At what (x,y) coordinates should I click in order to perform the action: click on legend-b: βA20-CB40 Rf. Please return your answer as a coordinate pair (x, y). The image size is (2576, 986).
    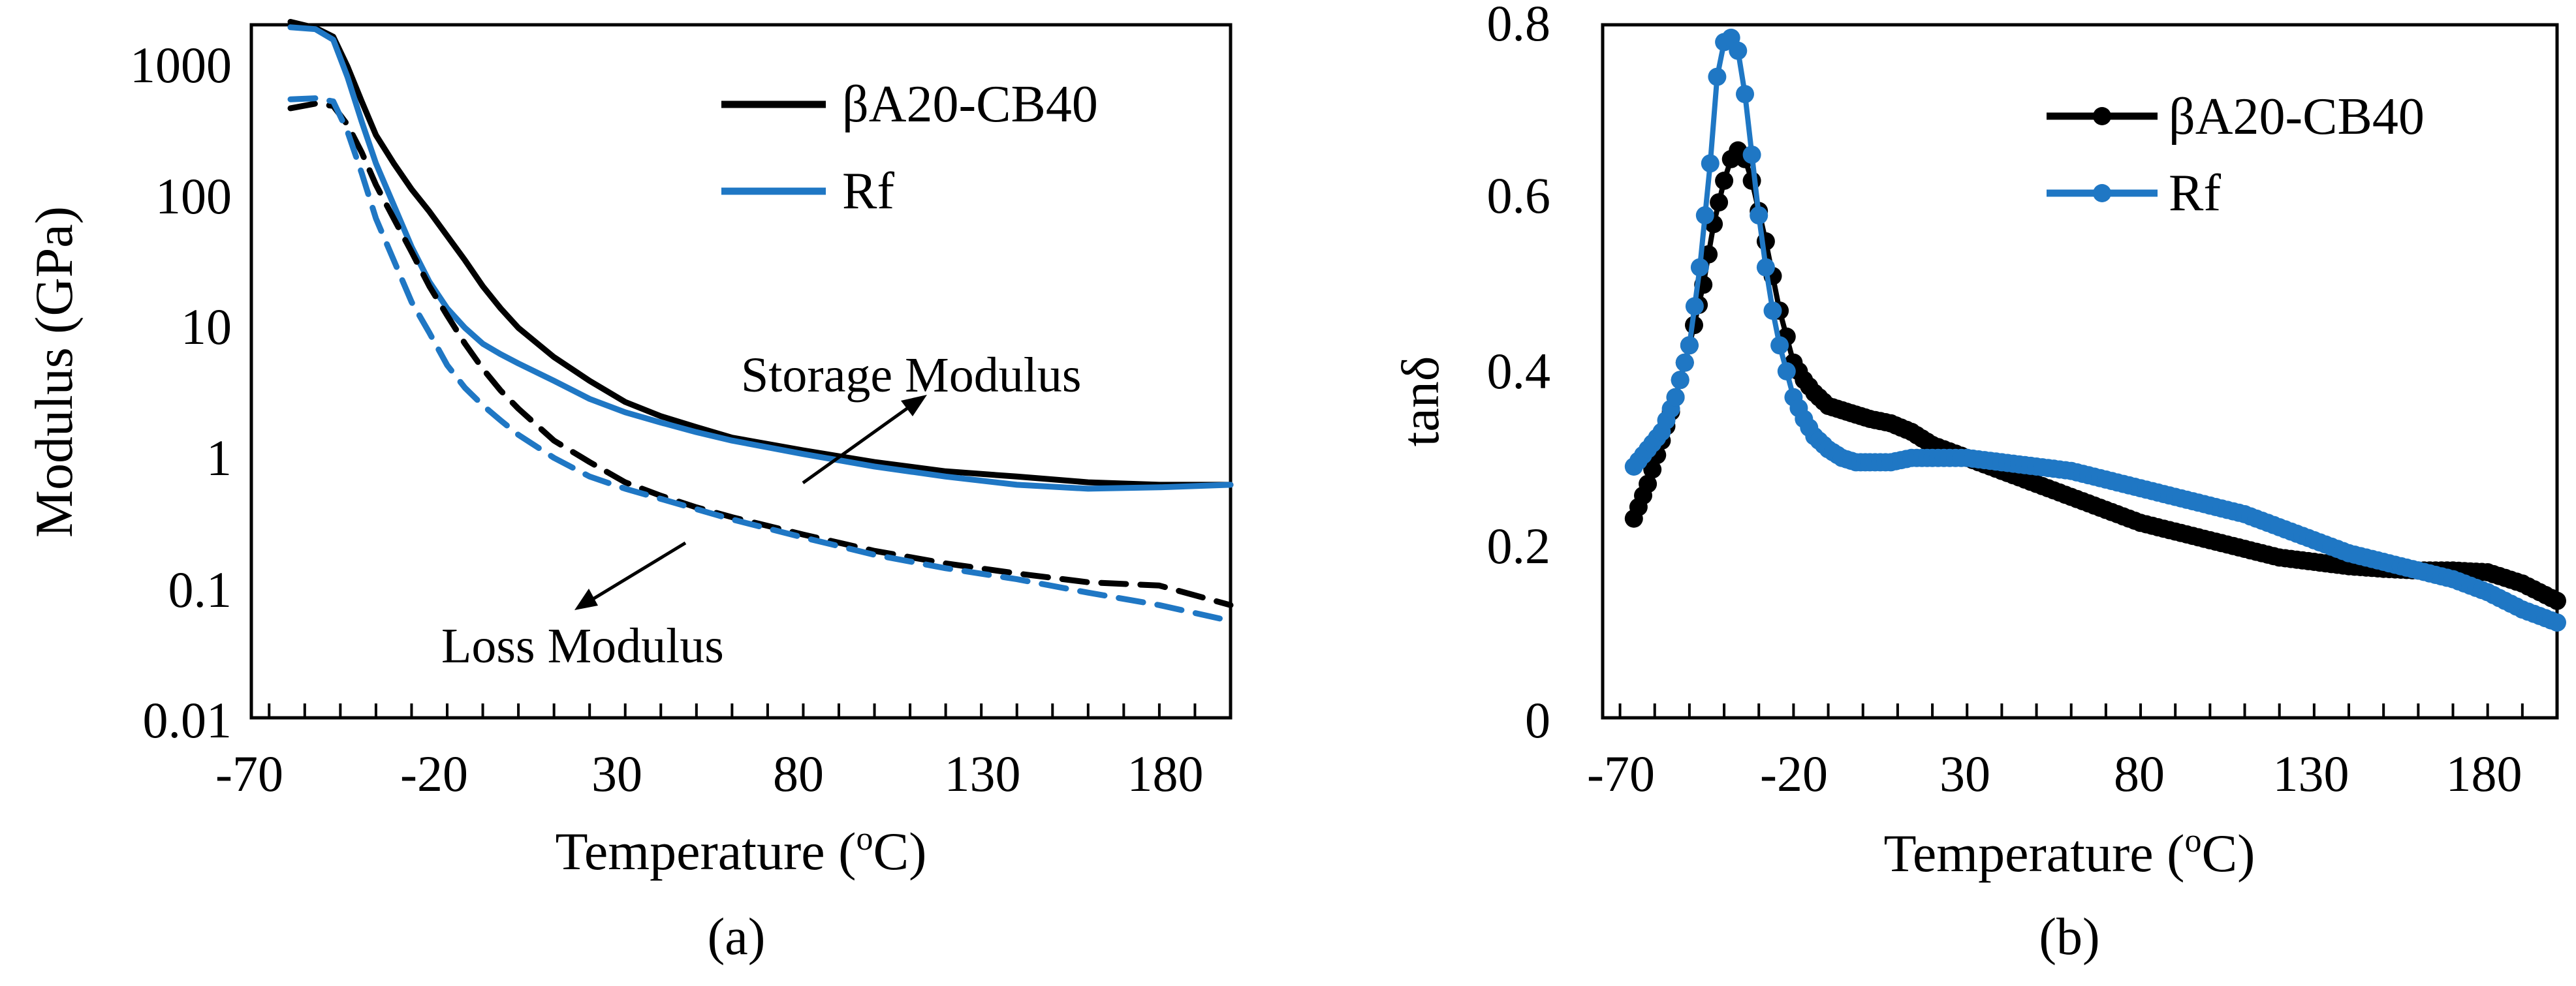
    Looking at the image, I should click on (2236, 155).